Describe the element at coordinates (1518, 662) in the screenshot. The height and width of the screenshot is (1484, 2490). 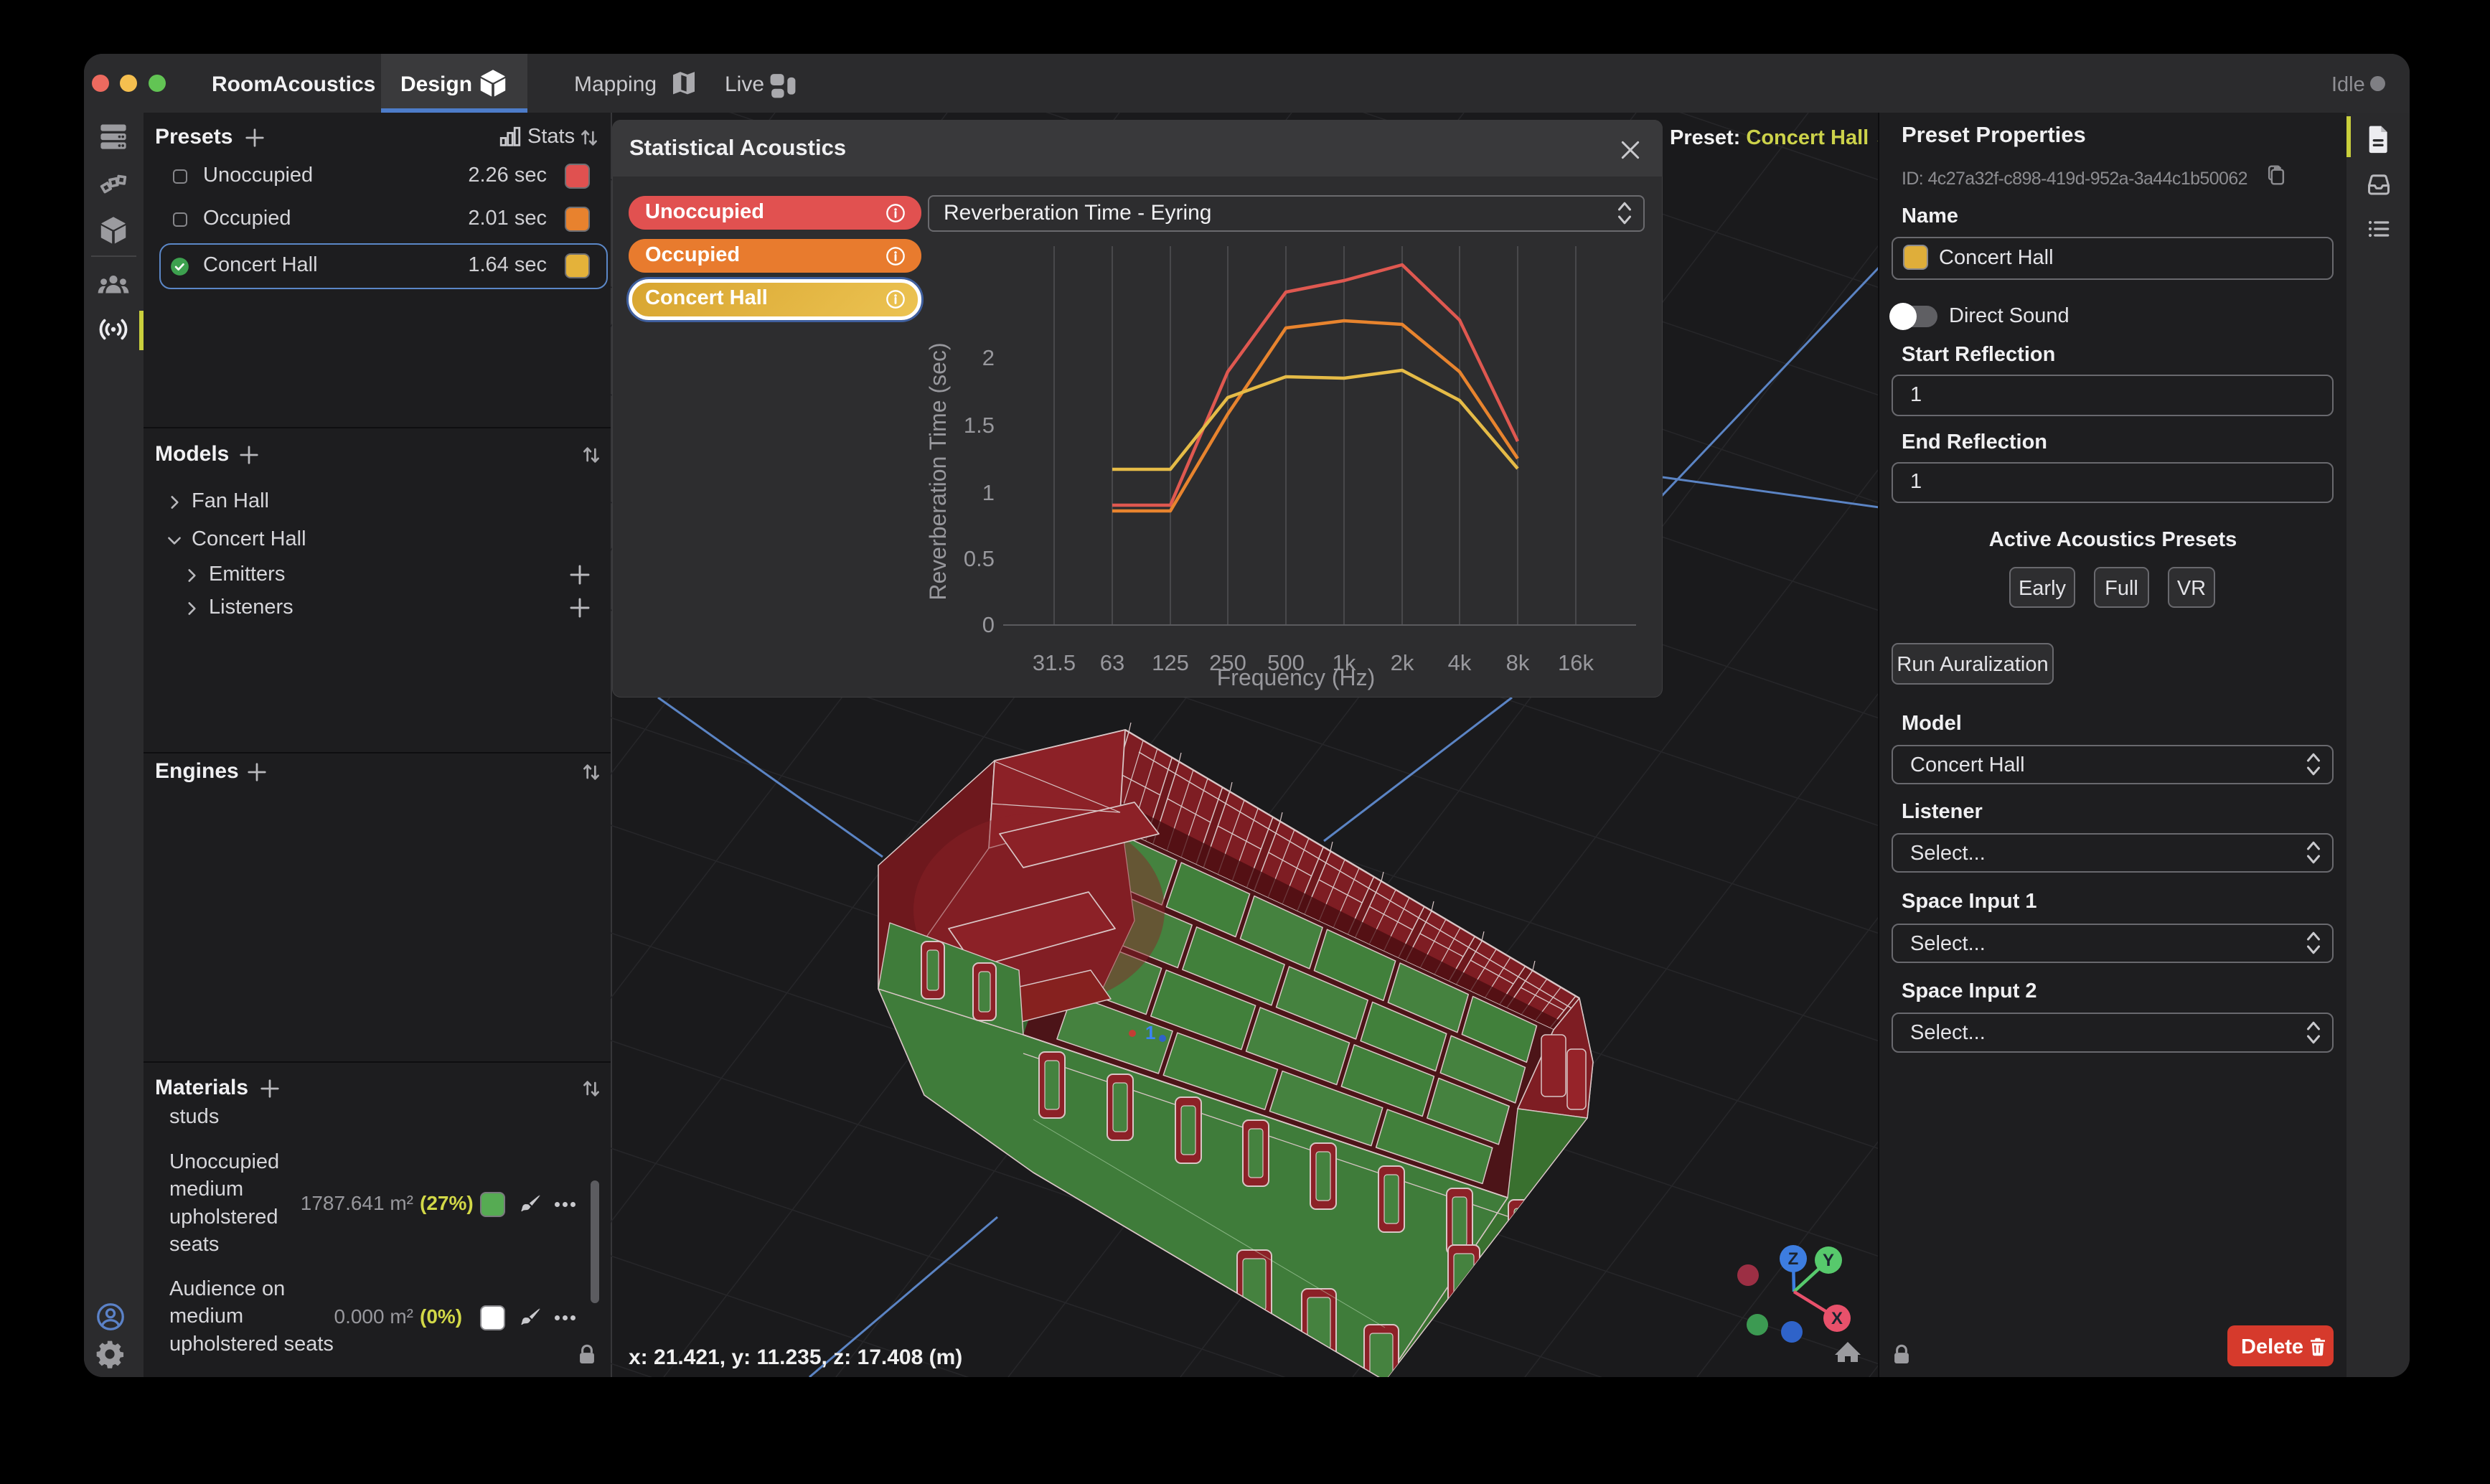
I see `svg-text: 8k` at that location.